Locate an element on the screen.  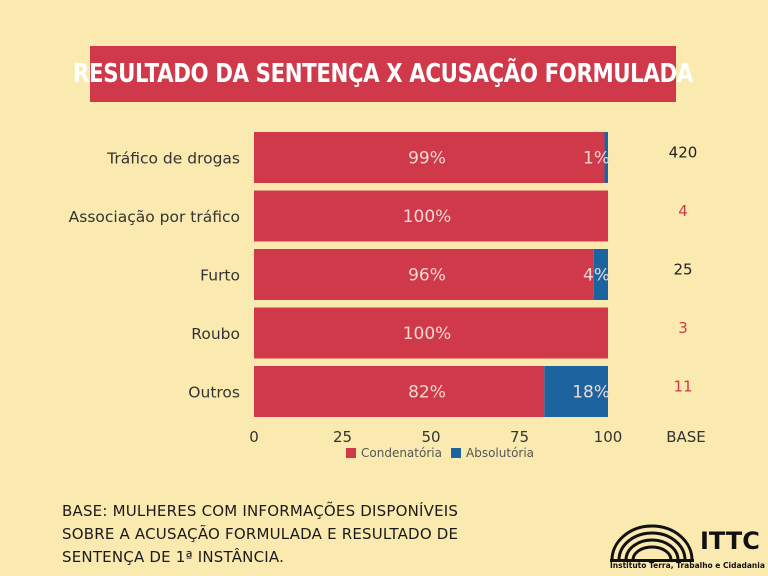
legend-label-absolutoria: Absolutória is located at coordinates (500, 453).